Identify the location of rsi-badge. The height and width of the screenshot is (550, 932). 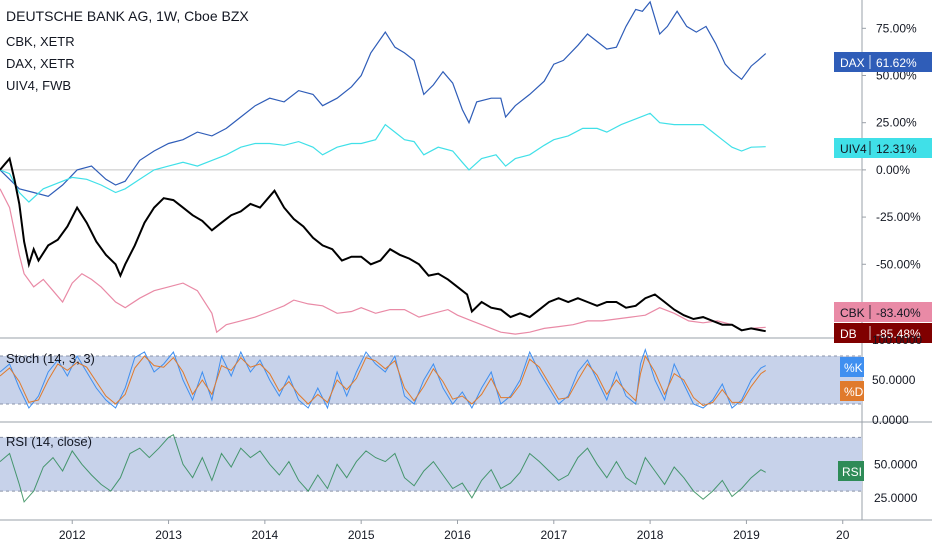
(851, 471).